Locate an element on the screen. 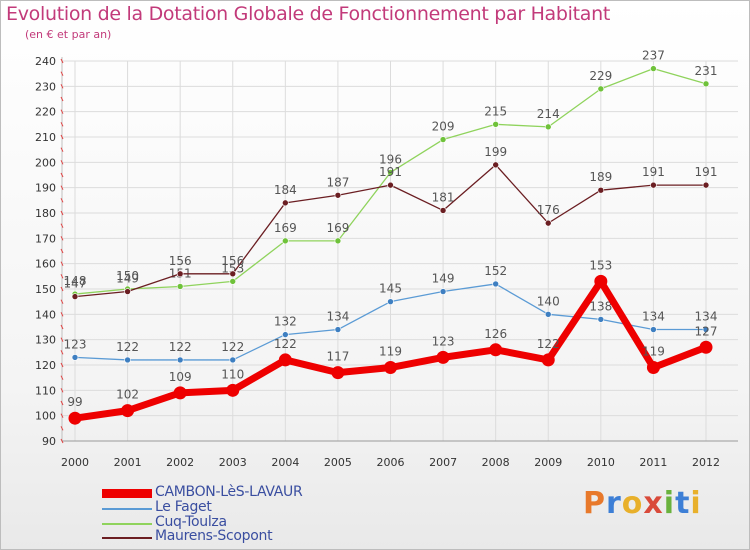 This screenshot has width=750, height=550. data-label: 231 is located at coordinates (706, 71).